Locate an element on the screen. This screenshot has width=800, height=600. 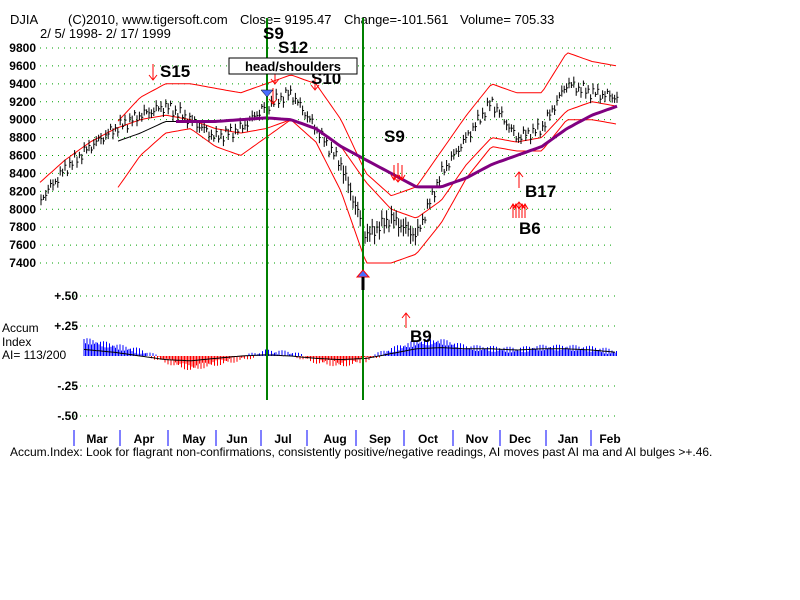
chart-annotations: head/shoulders is located at coordinates (293, 66).